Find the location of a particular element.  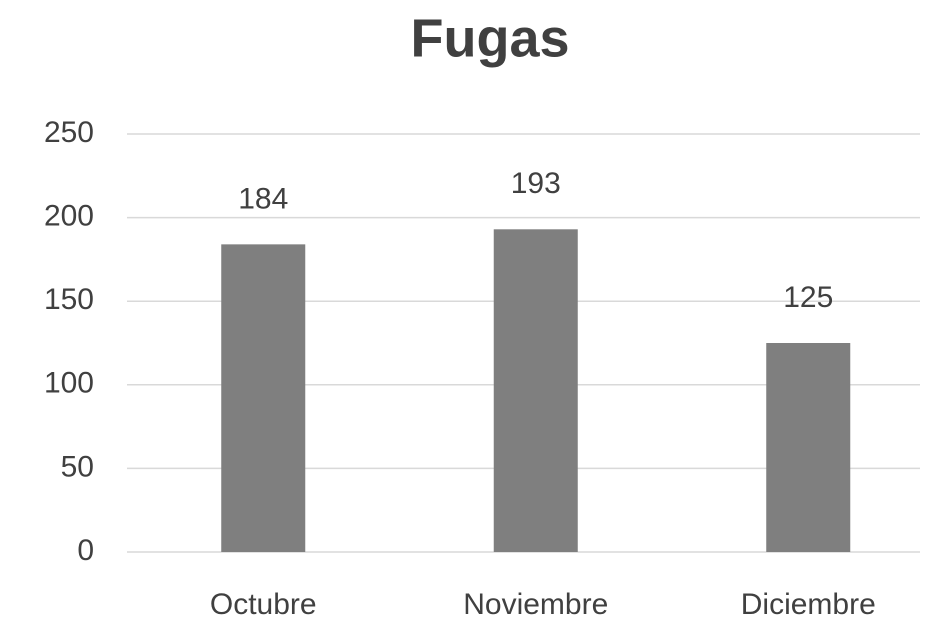

x-tick-label: Diciembre is located at coordinates (808, 604).